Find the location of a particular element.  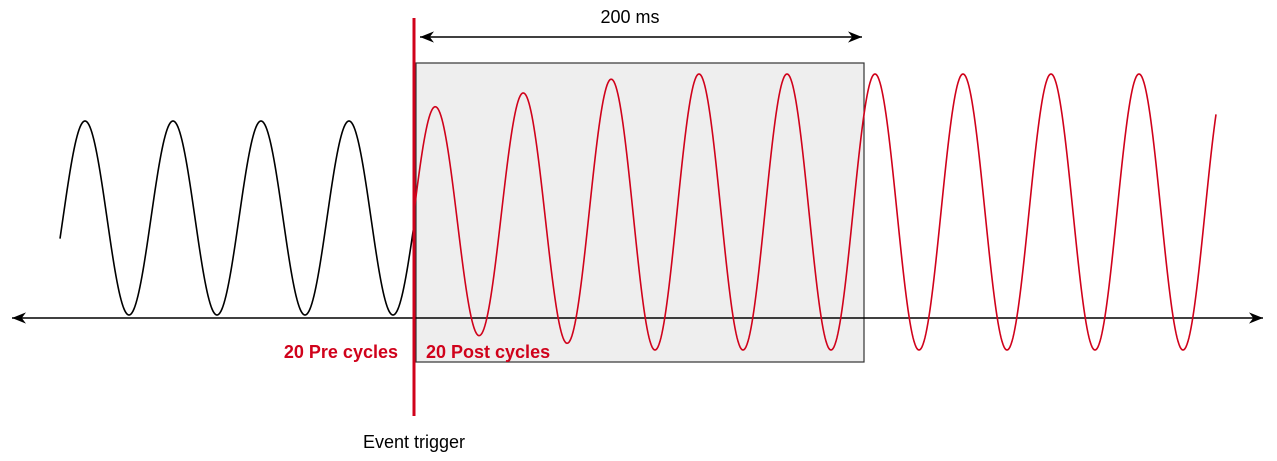

pre-label: 20 Pre cycles is located at coordinates (341, 352).